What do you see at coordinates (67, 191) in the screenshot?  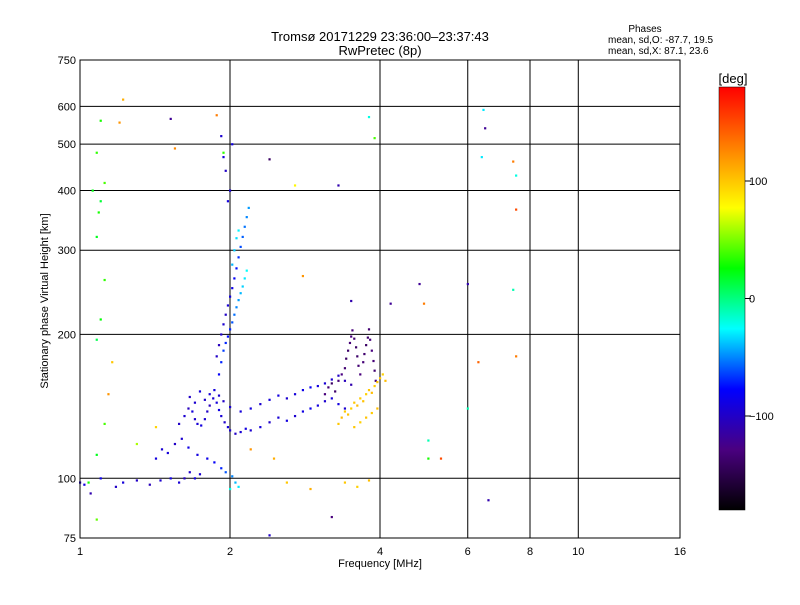 I see `y-tick-label: 400` at bounding box center [67, 191].